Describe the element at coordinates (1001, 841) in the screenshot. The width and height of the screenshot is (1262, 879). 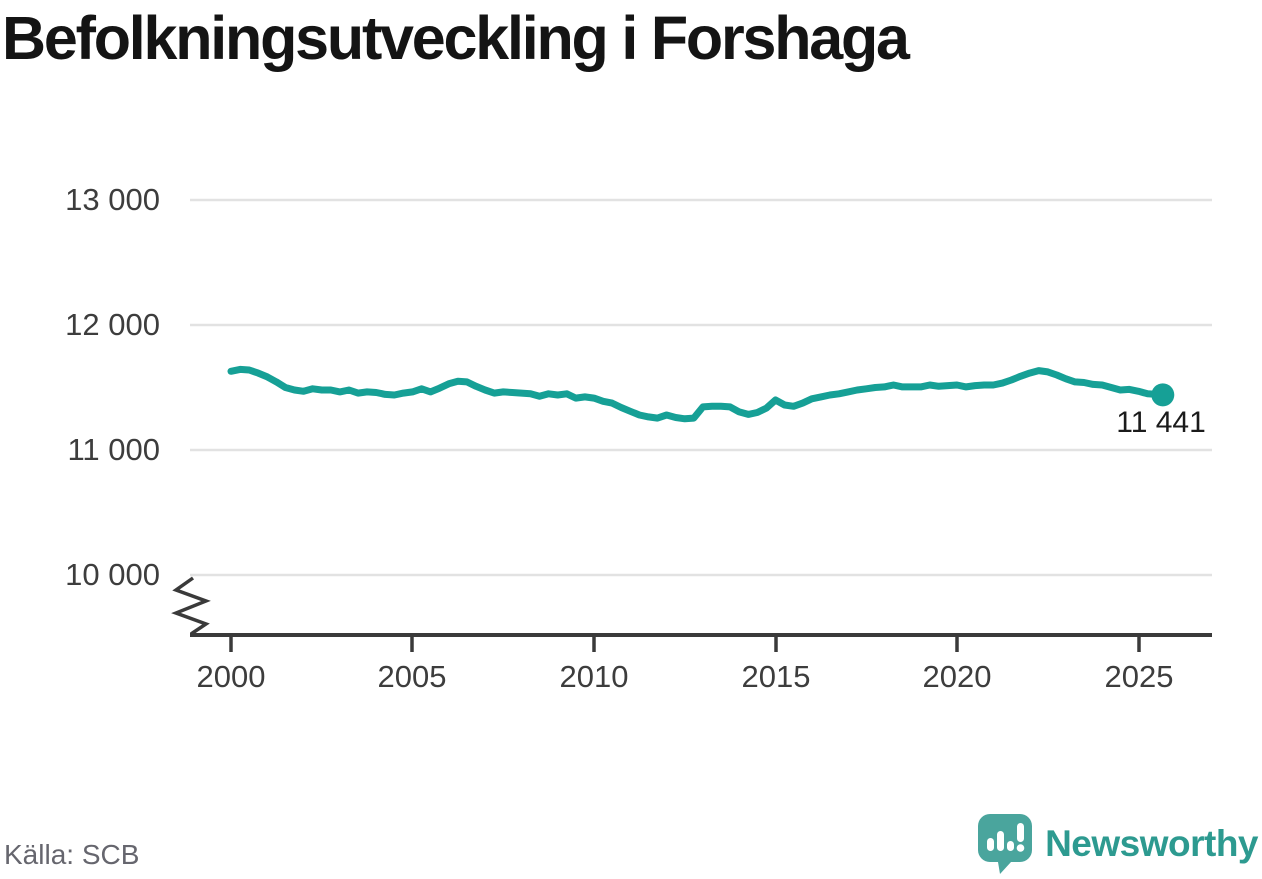
I see `bar-chart-glyph` at that location.